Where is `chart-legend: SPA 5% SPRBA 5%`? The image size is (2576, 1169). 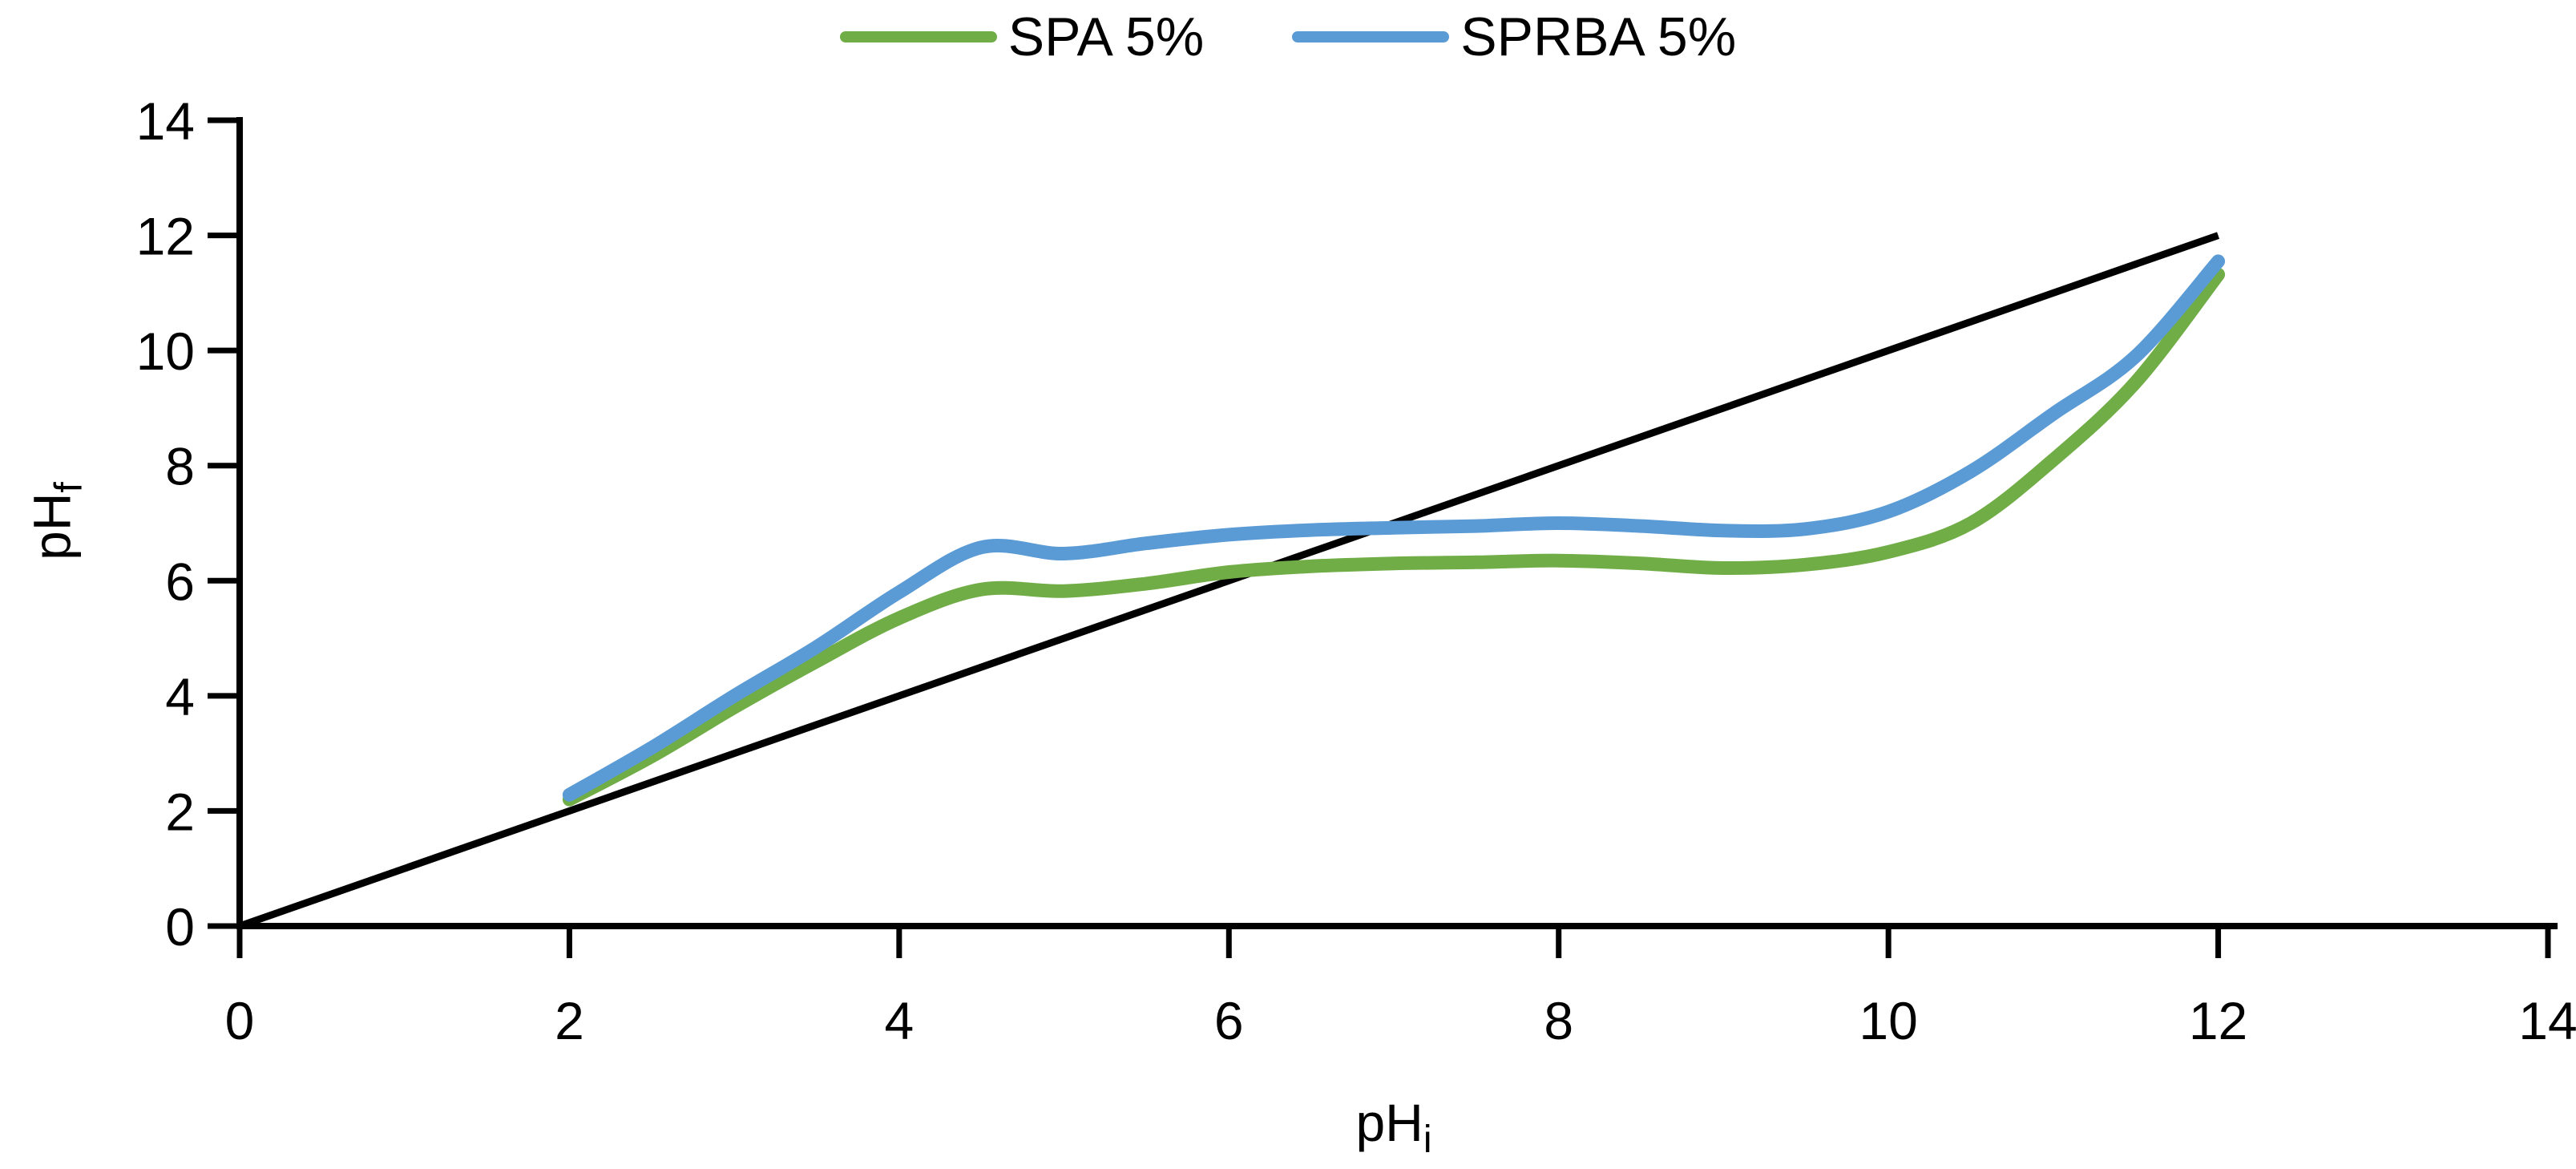 chart-legend: SPA 5% SPRBA 5% is located at coordinates (1288, 37).